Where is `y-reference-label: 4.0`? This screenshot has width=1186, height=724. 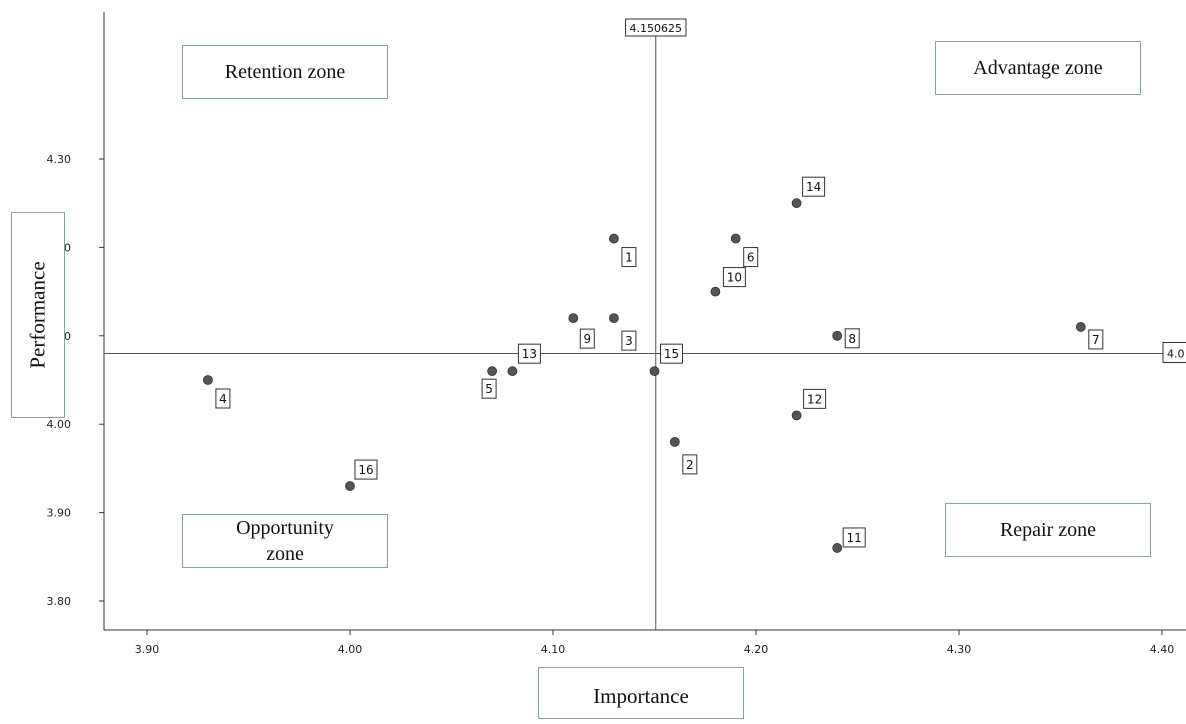 y-reference-label: 4.0 is located at coordinates (1176, 353).